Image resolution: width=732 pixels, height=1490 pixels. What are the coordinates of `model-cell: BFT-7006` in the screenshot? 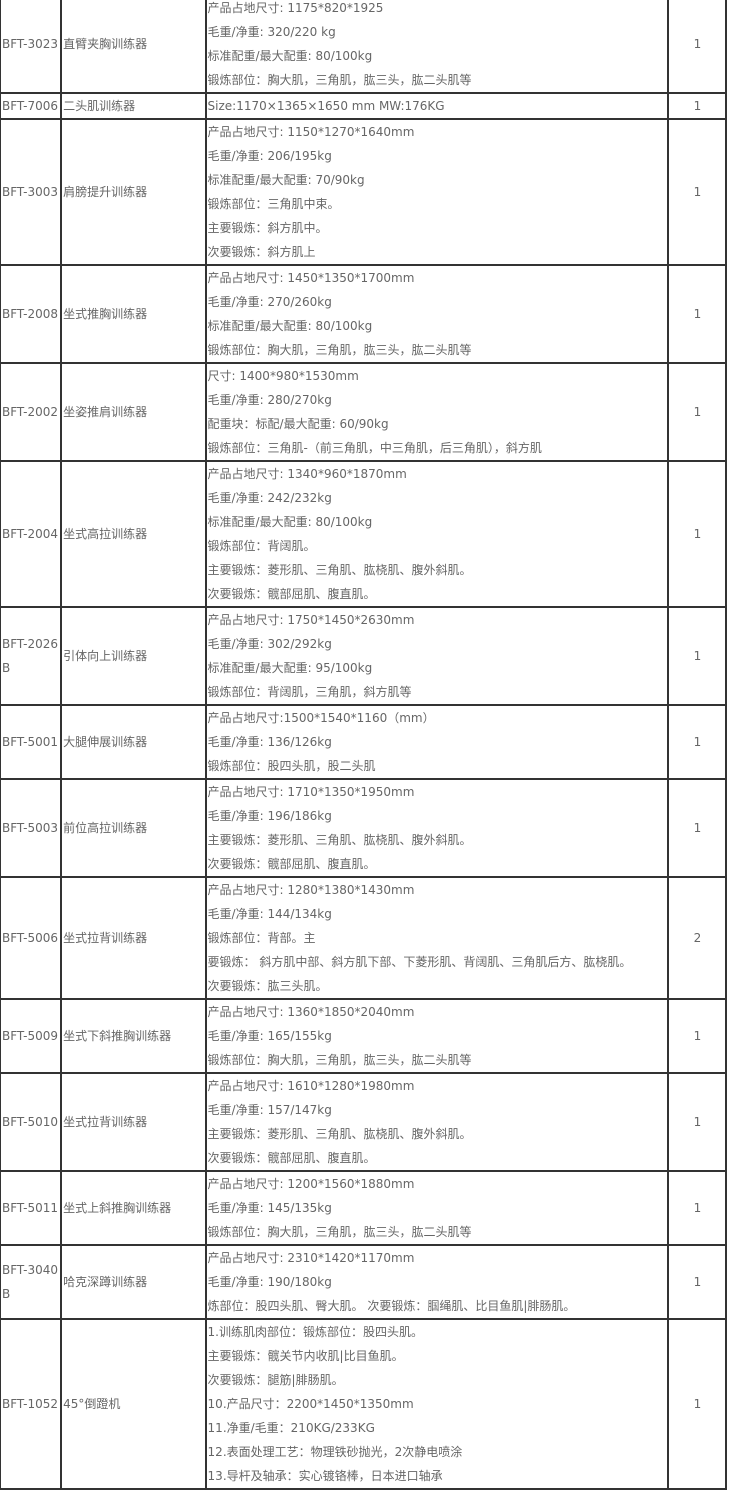 It's located at (32, 107).